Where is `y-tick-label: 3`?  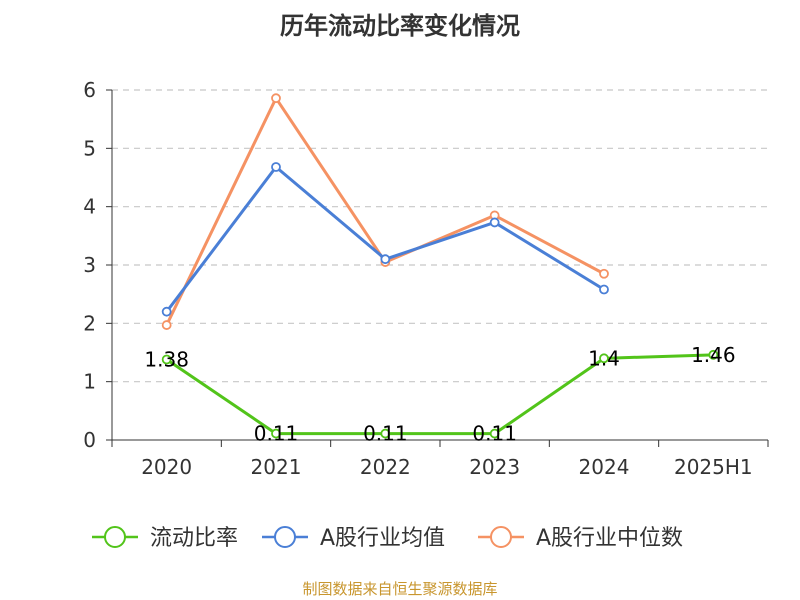
y-tick-label: 3 is located at coordinates (89, 265).